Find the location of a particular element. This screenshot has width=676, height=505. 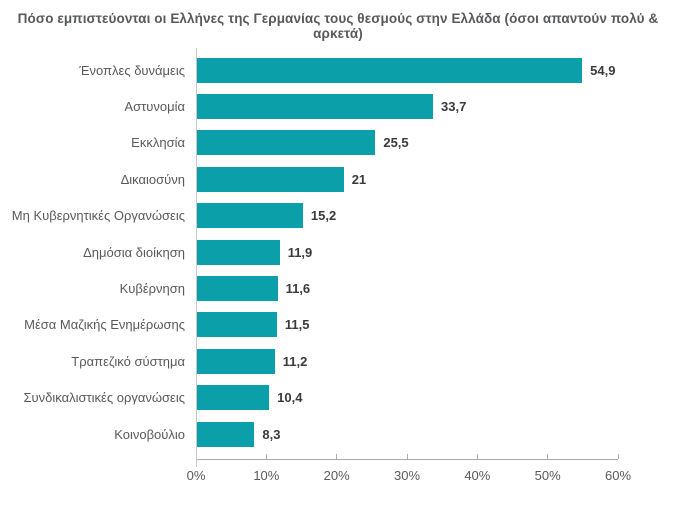

bar-row: Κυβέρνηση 11,6 is located at coordinates (338, 288).